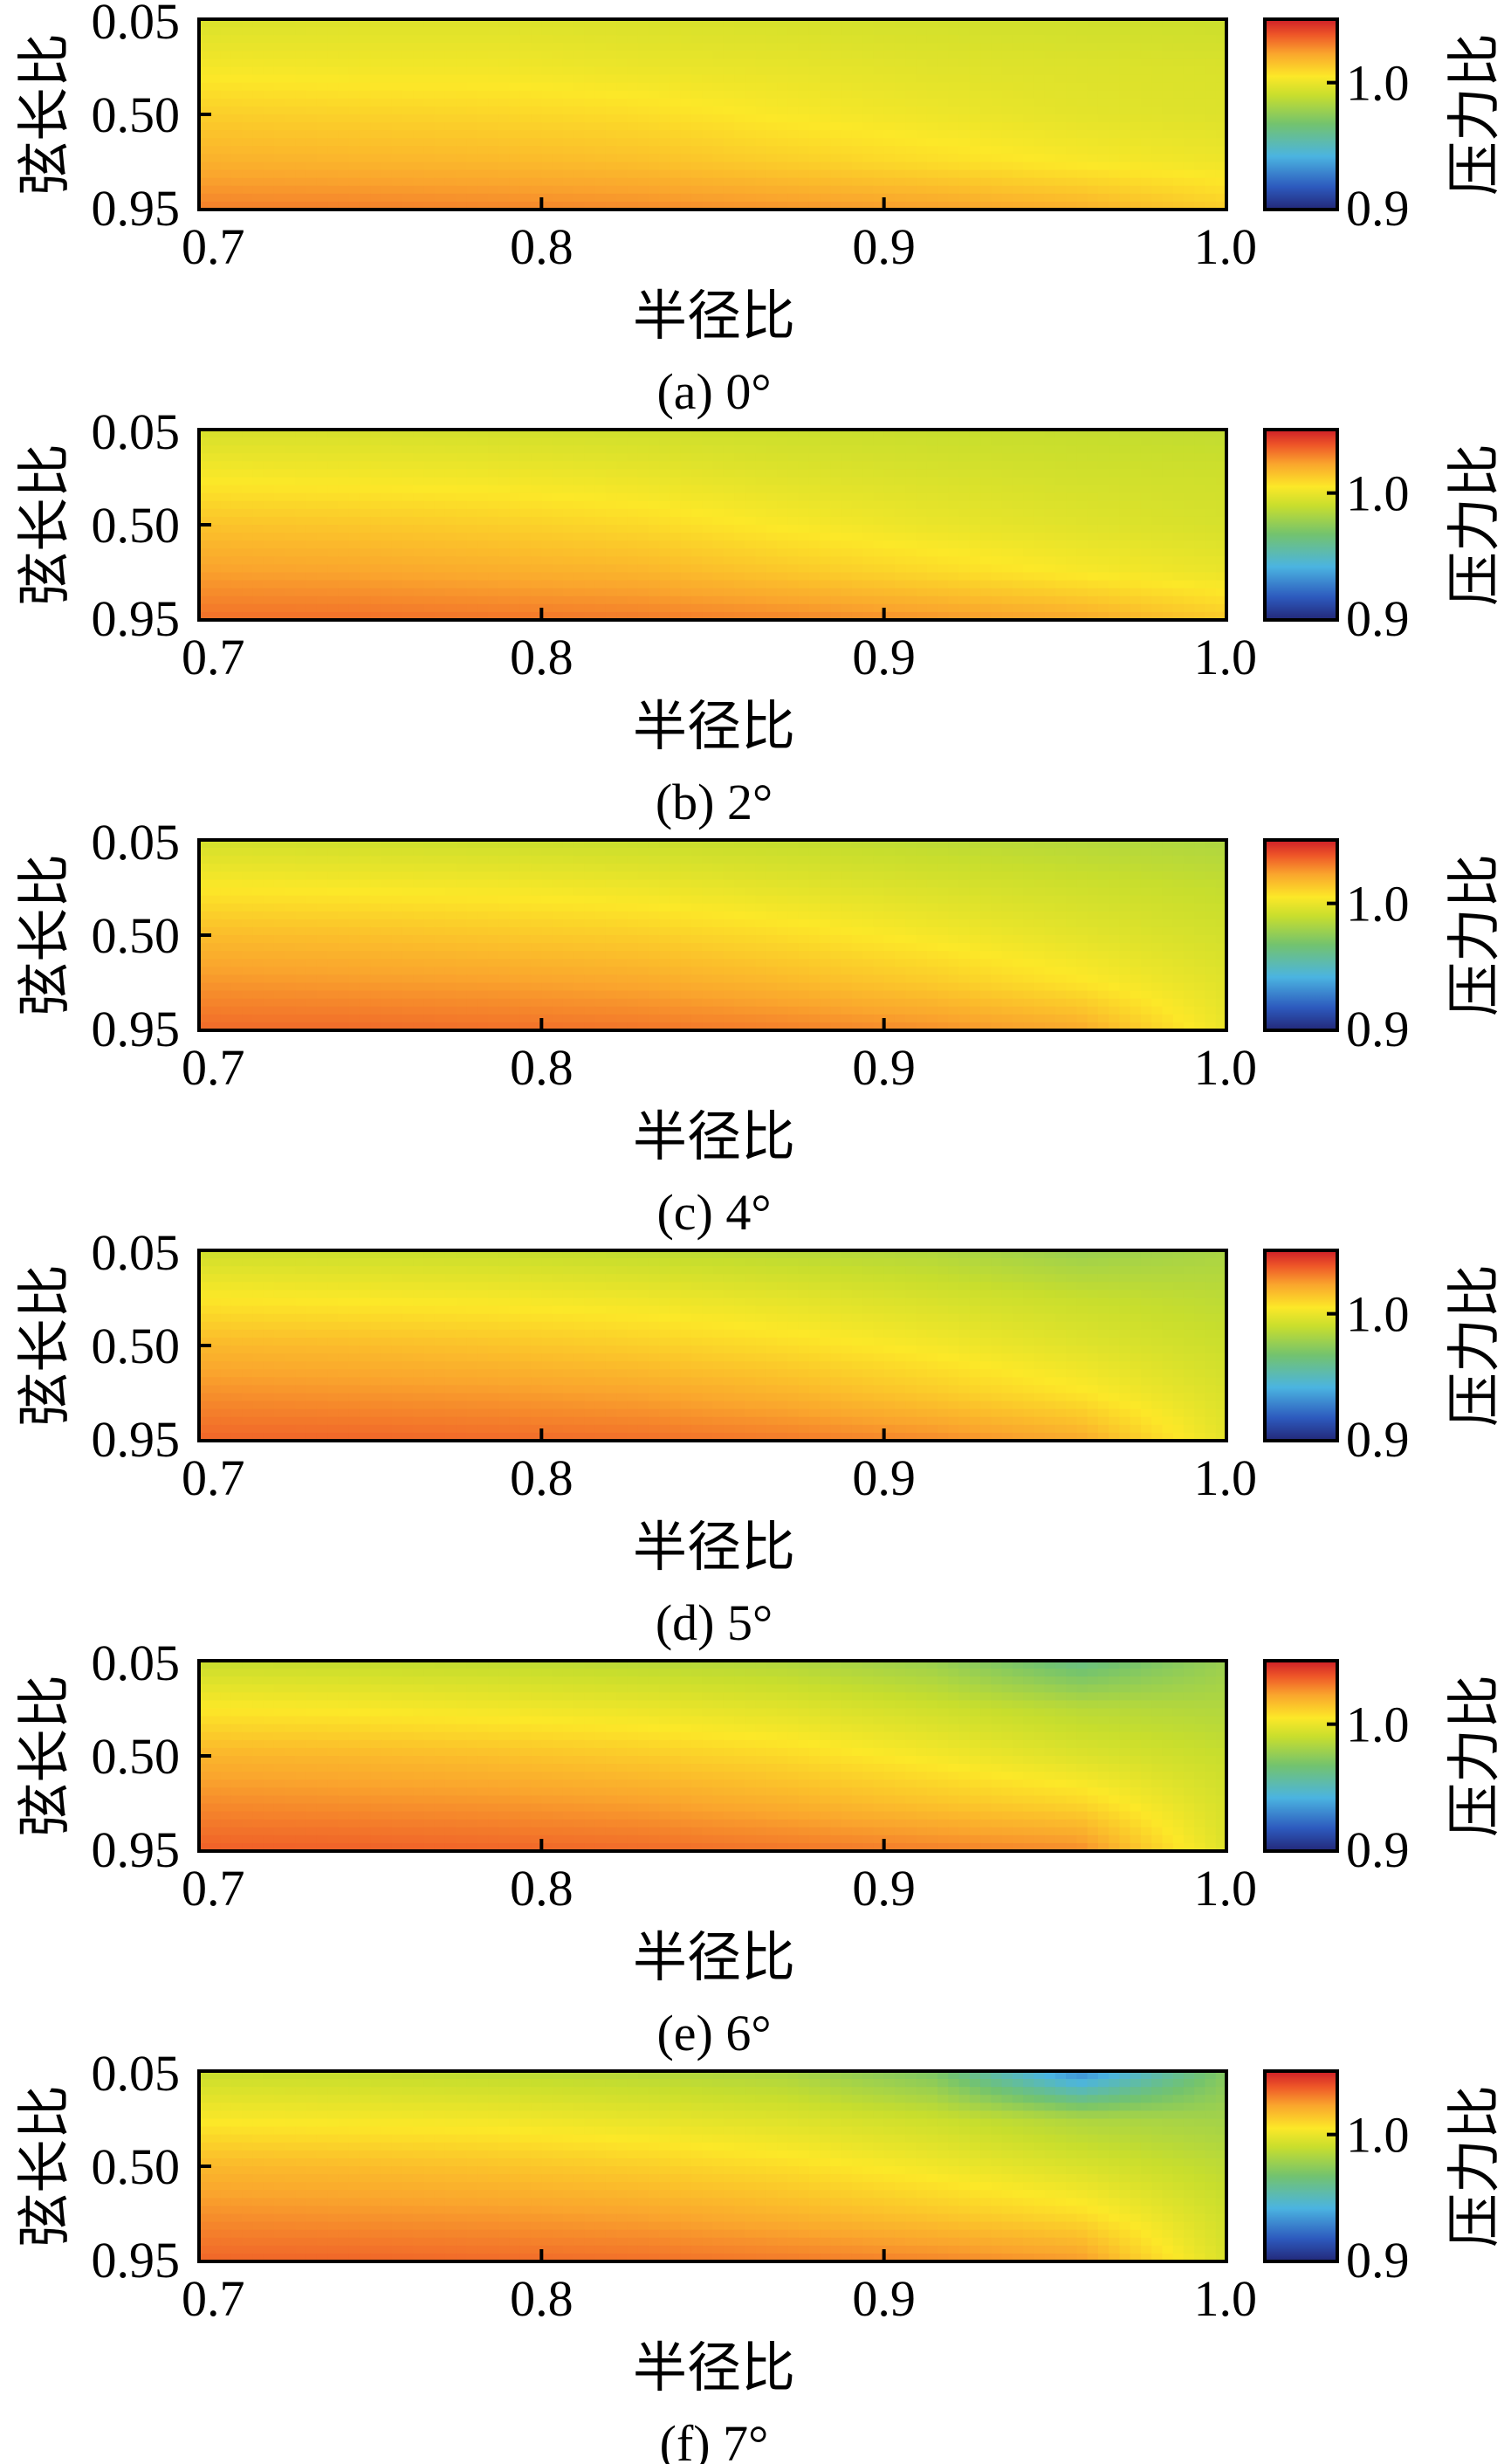 Image resolution: width=1511 pixels, height=2464 pixels. Describe the element at coordinates (46, 525) in the screenshot. I see `y-axis-title: 弦长比` at that location.